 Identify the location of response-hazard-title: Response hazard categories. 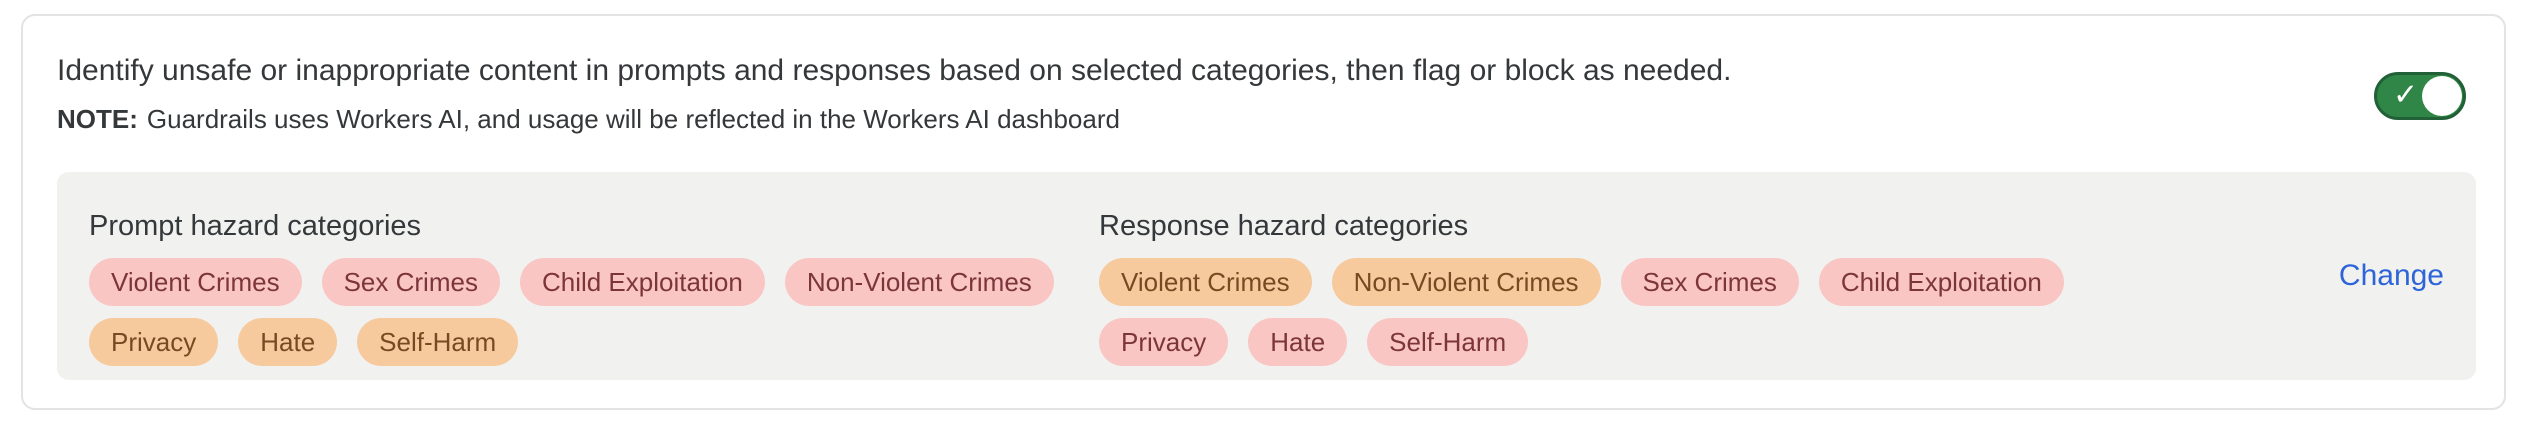
(1284, 226).